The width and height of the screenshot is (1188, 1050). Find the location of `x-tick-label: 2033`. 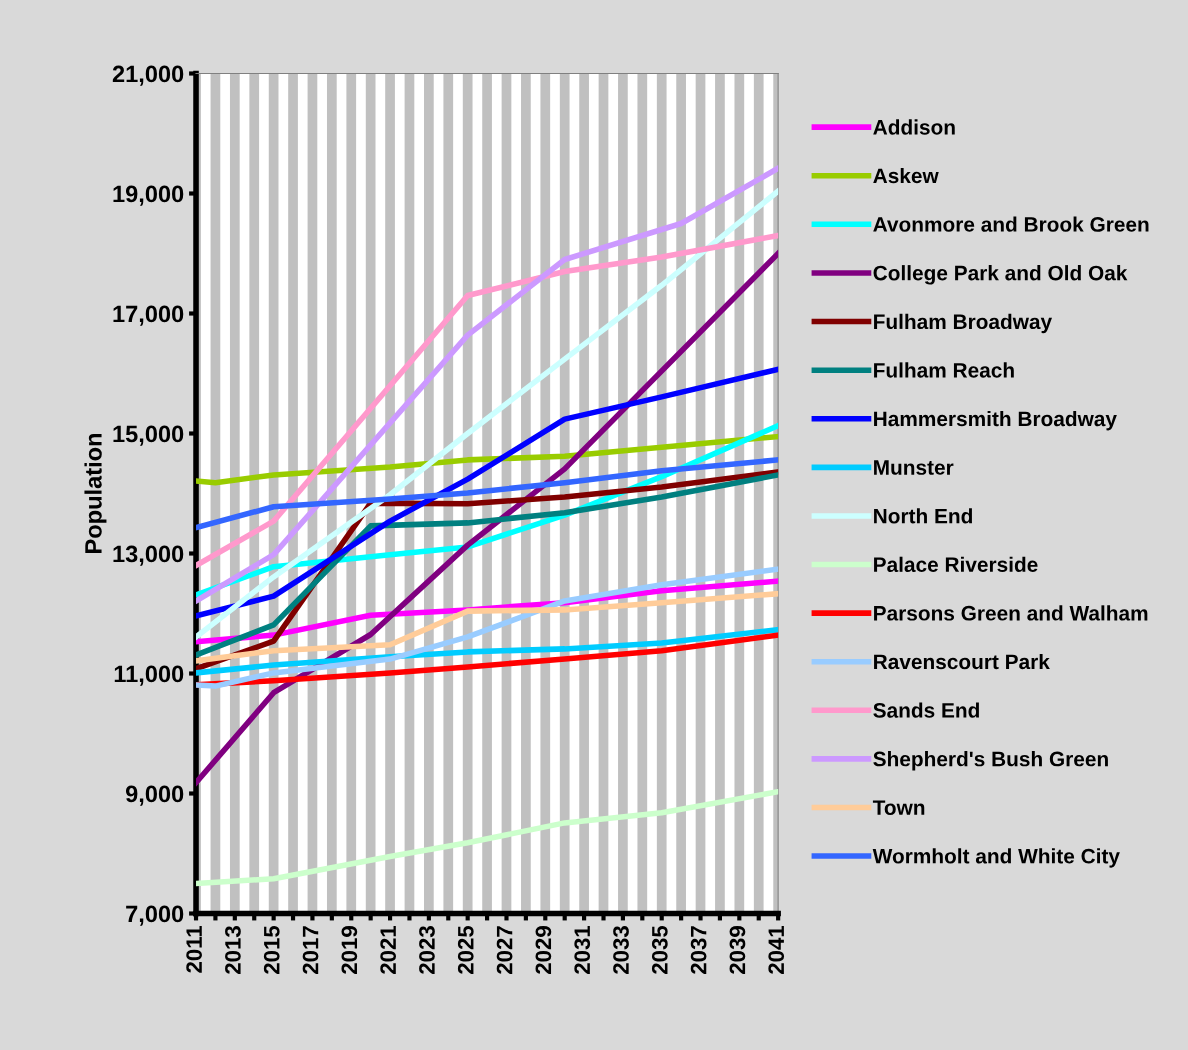

x-tick-label: 2033 is located at coordinates (621, 950).